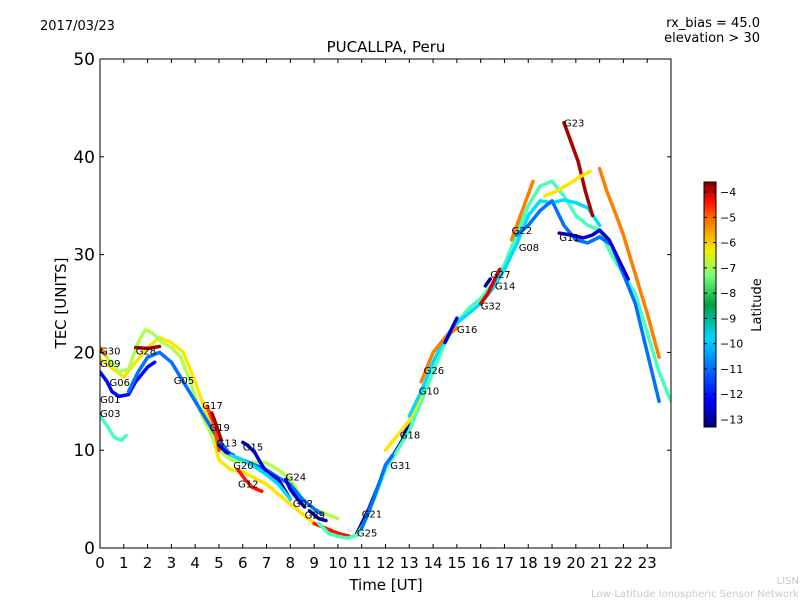  What do you see at coordinates (712, 38) in the screenshot?
I see `elevation-label: elevation > 30` at bounding box center [712, 38].